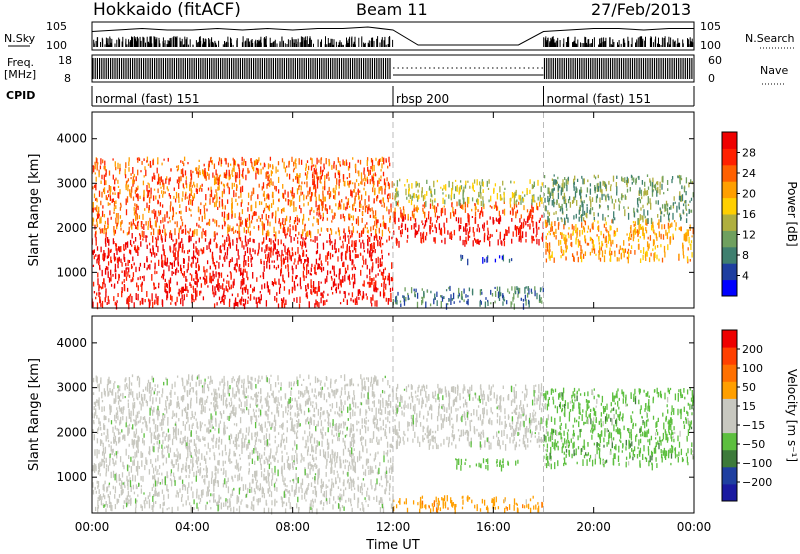 The height and width of the screenshot is (554, 800). I want to click on velocity-colorbar-tick-label: 200, so click(752, 349).